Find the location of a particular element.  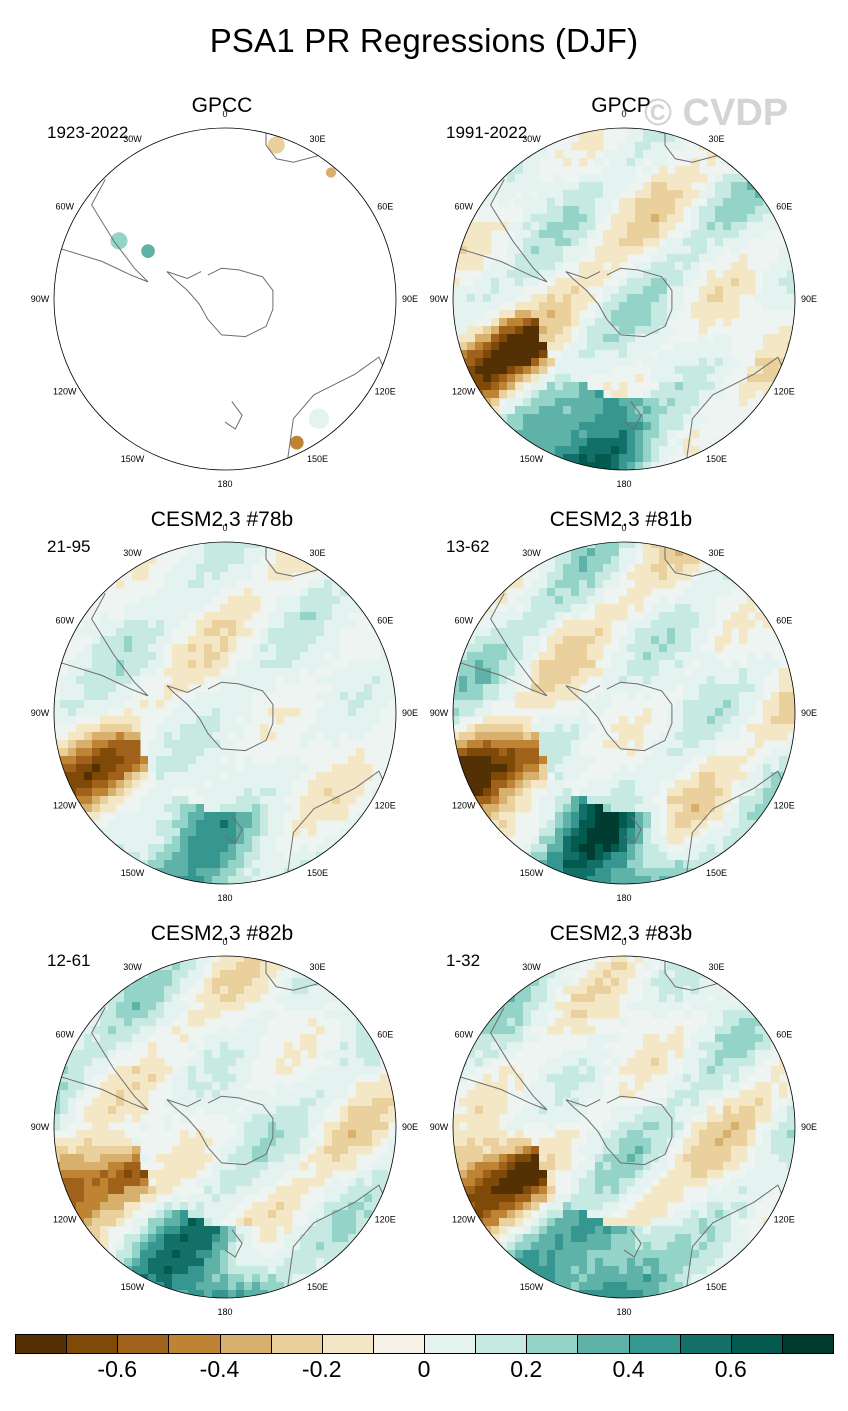

figure-title: PSA1 PR Regressions (DJF) is located at coordinates (424, 40).